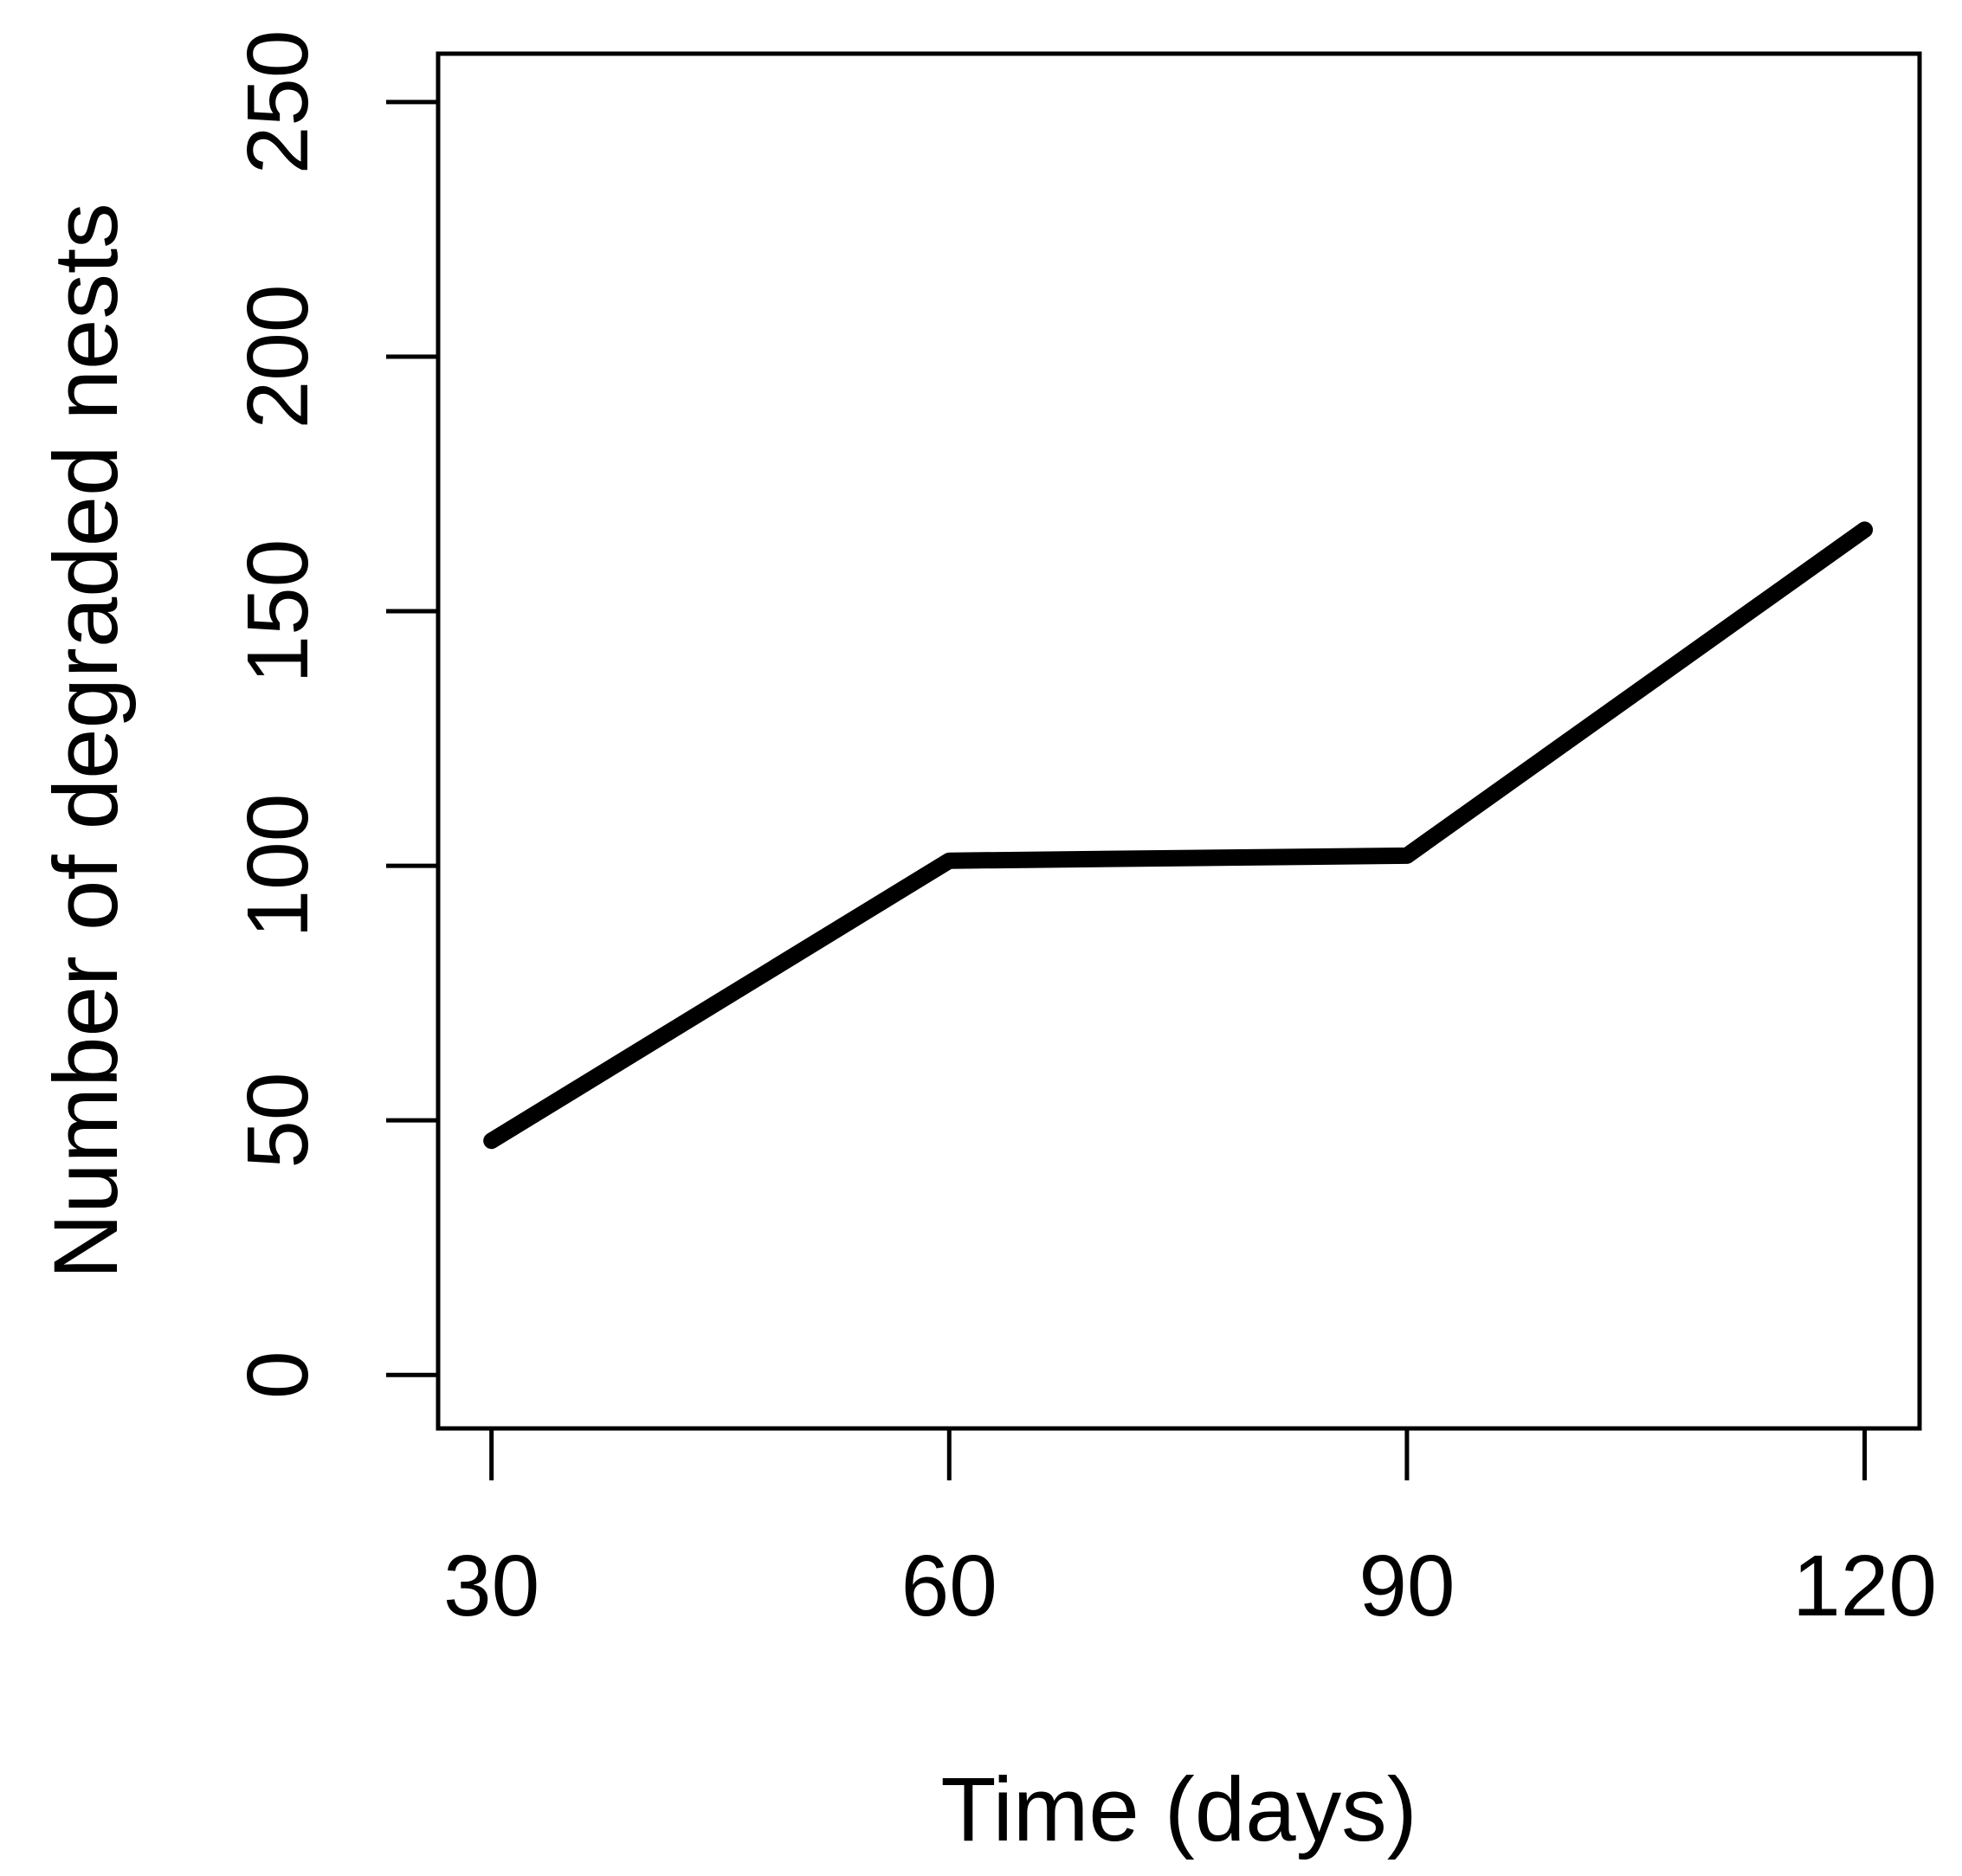  What do you see at coordinates (277, 1375) in the screenshot?
I see `y-tick-label: 0` at bounding box center [277, 1375].